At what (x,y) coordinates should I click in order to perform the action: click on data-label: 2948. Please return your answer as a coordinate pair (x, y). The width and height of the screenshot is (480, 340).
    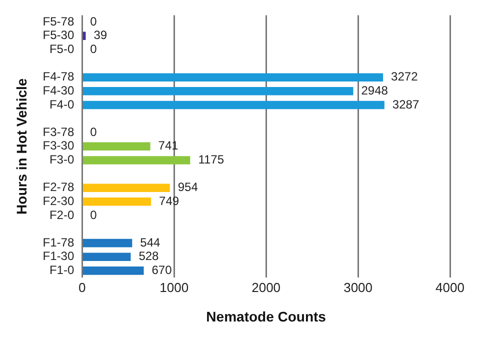
    Looking at the image, I should click on (374, 90).